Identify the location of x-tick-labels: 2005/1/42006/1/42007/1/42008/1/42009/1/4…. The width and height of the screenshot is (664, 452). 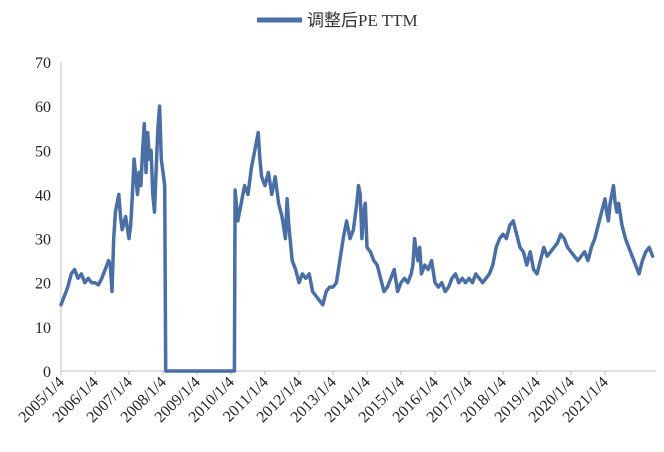
(314, 398).